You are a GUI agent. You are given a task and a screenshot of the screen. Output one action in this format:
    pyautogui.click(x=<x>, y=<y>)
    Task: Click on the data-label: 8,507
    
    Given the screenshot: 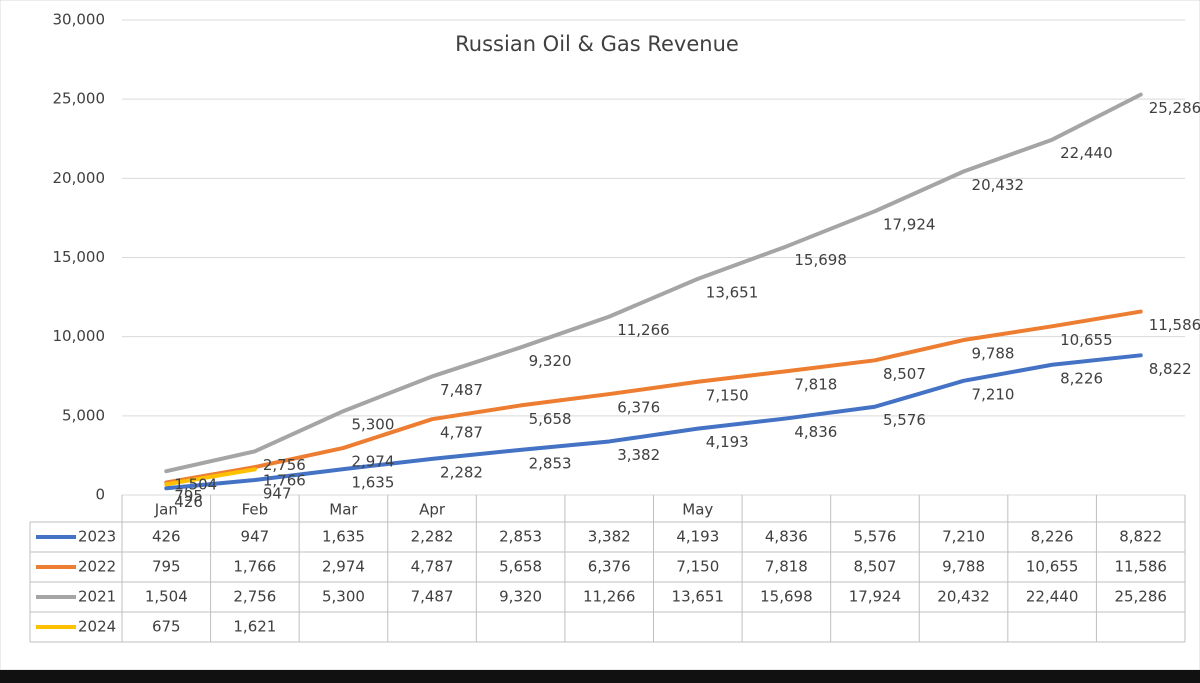 What is the action you would take?
    pyautogui.click(x=904, y=374)
    